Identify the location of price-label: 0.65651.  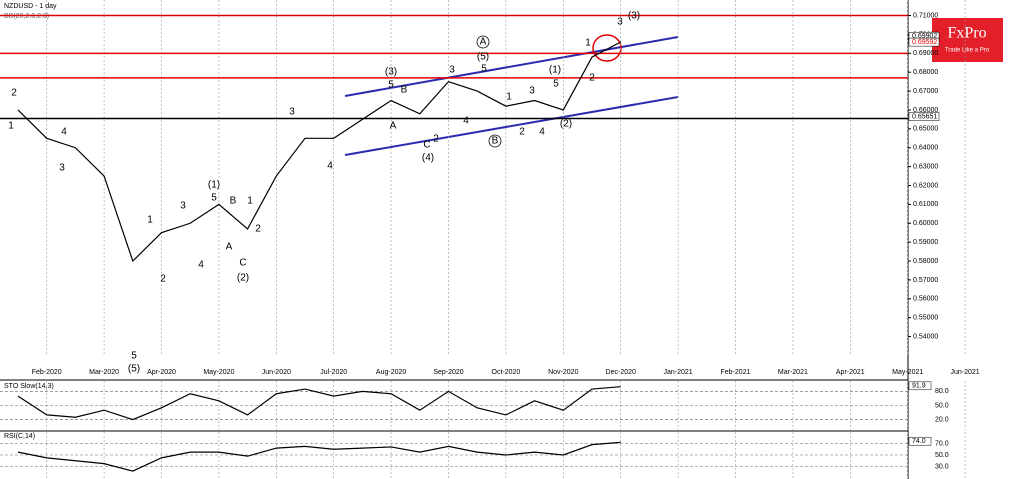
(924, 116).